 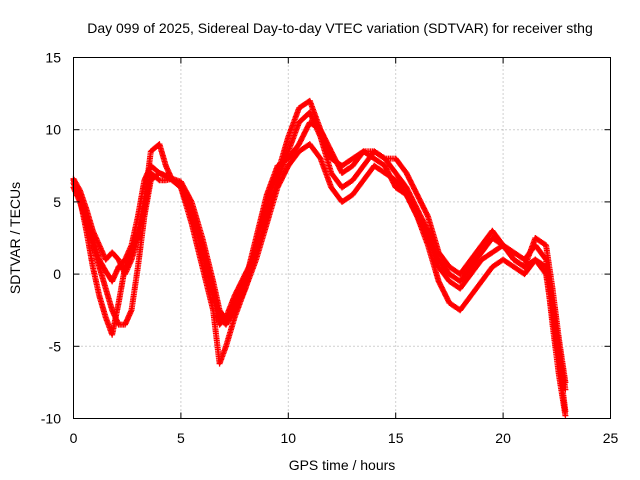 What do you see at coordinates (53, 58) in the screenshot?
I see `y-tick-label: 15` at bounding box center [53, 58].